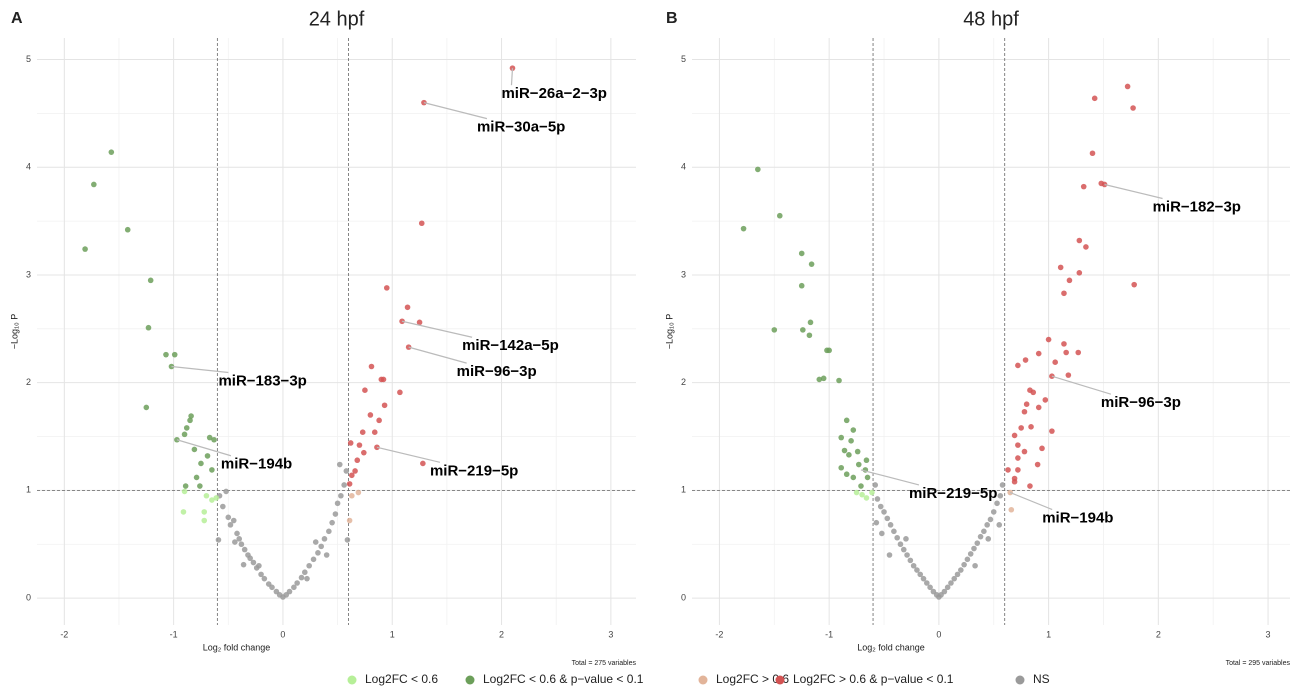 Image resolution: width=1298 pixels, height=688 pixels. I want to click on y-tick-label: 4, so click(28, 167).